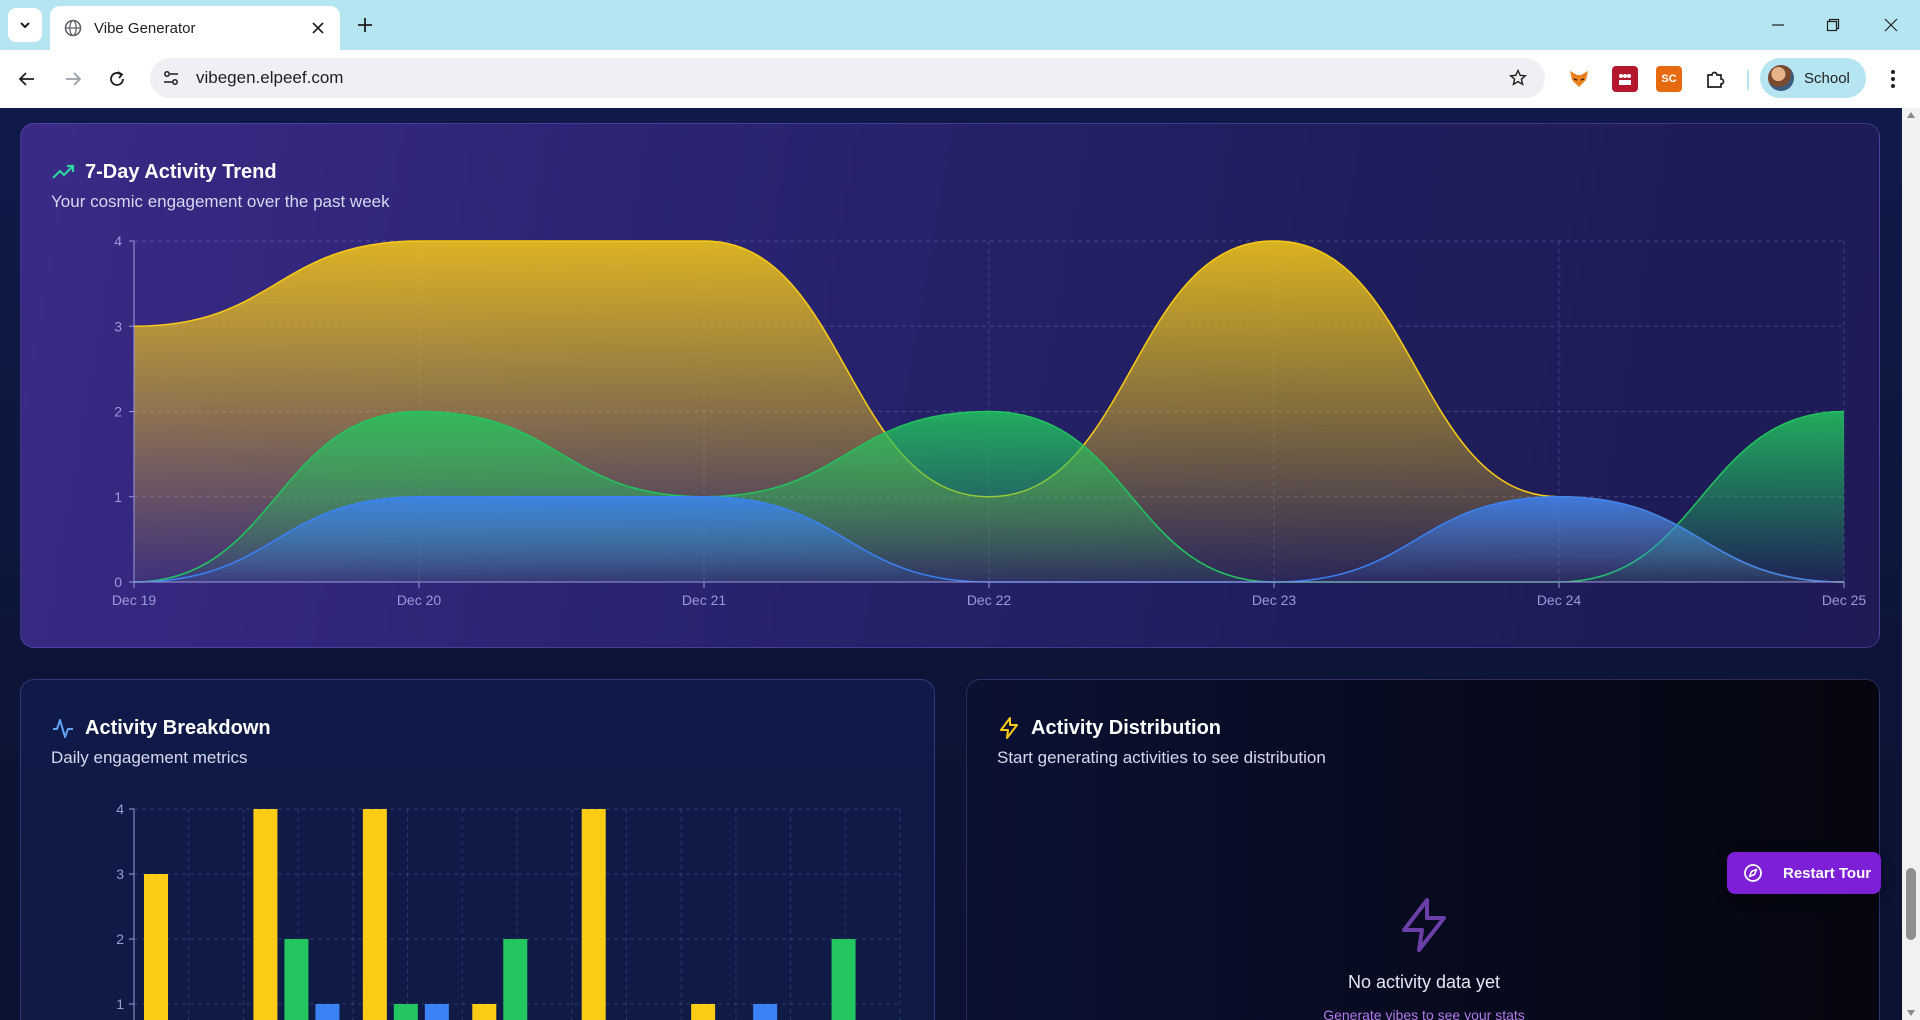  Describe the element at coordinates (1911, 1013) in the screenshot. I see `scroll-down-arrow` at that location.